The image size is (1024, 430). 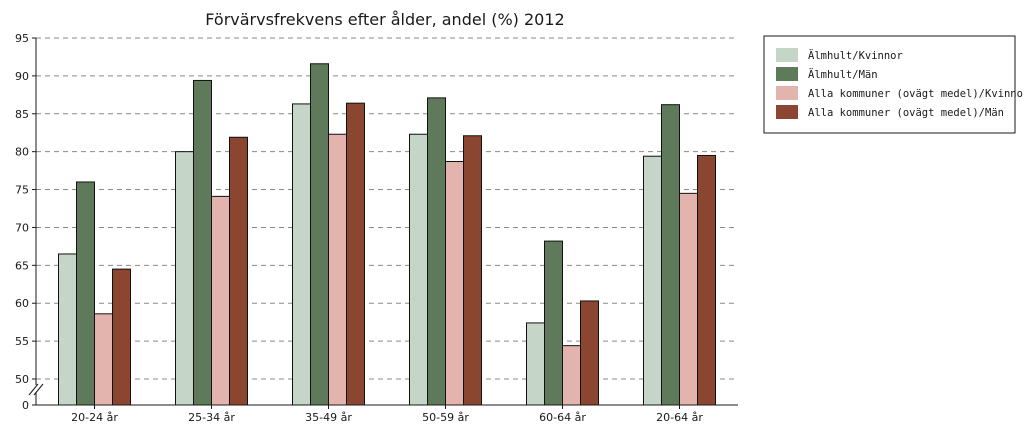 What do you see at coordinates (94, 417) in the screenshot?
I see `x-tick-label: 20-24 år` at bounding box center [94, 417].